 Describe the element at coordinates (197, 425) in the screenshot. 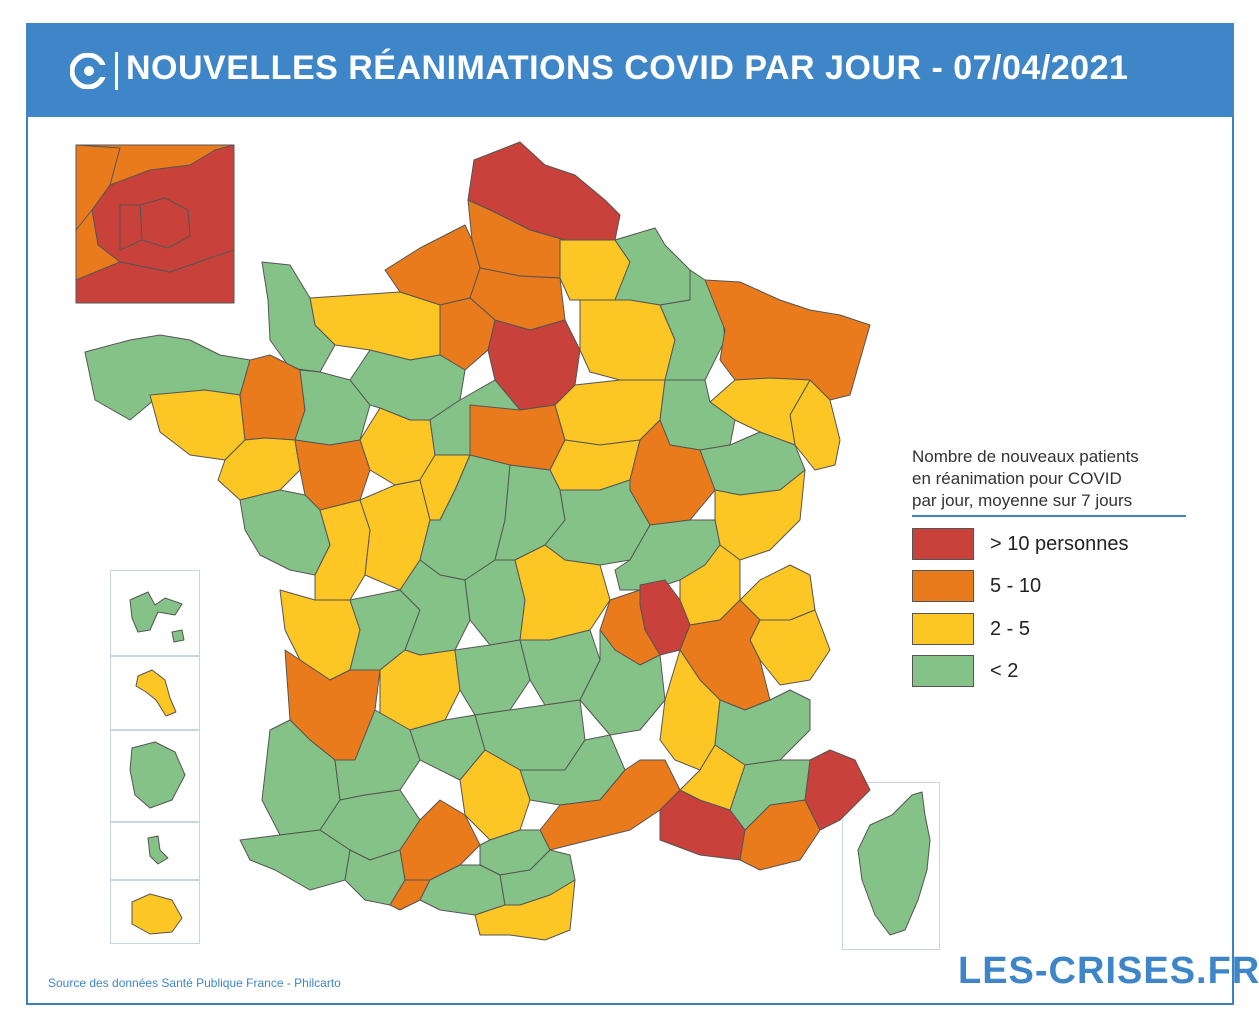

I see `dept-morbihan` at that location.